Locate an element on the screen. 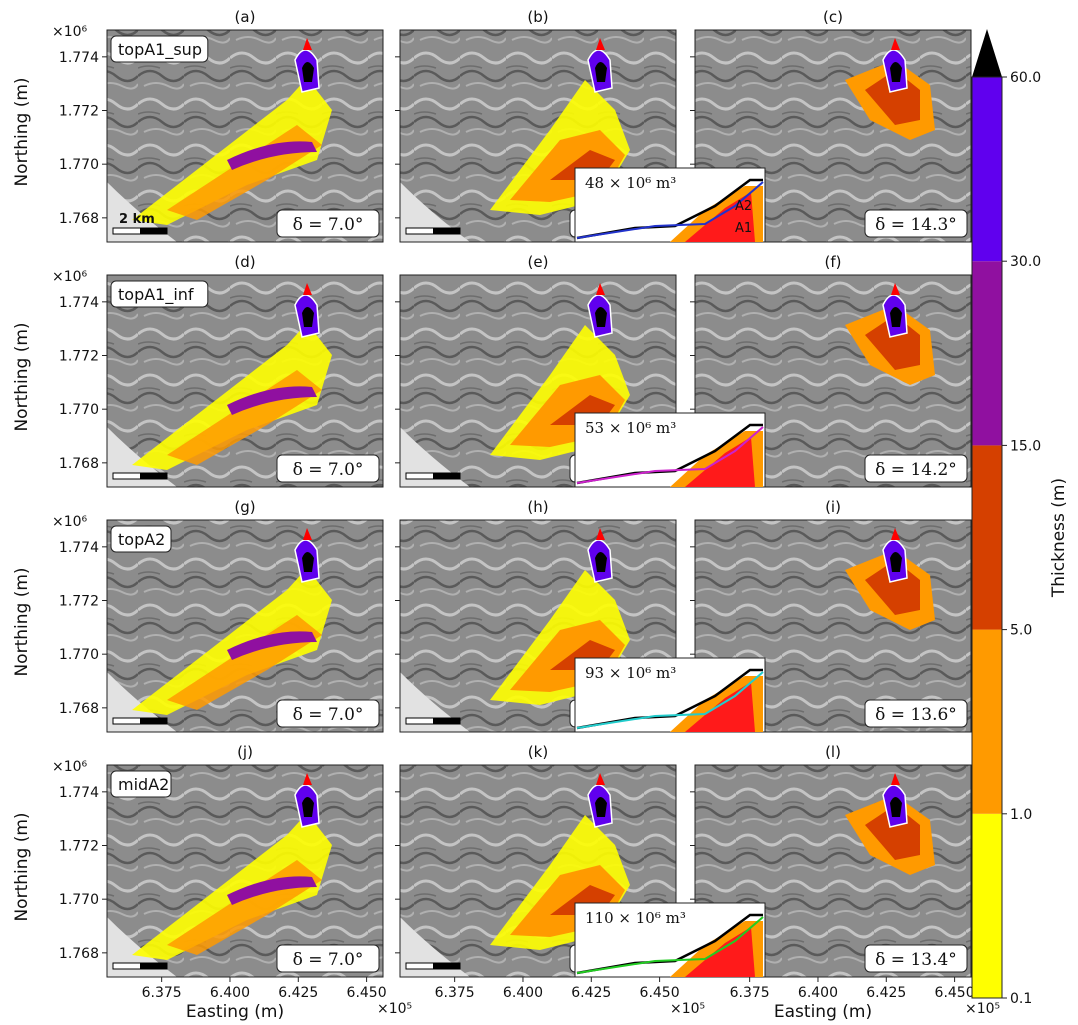 The height and width of the screenshot is (1025, 1078). panel-letter: (b) is located at coordinates (537, 17).